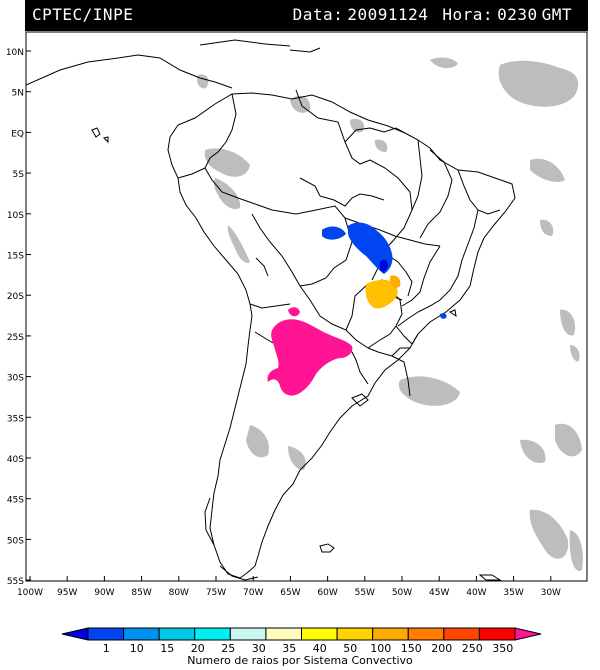 The image size is (600, 670). Describe the element at coordinates (320, 648) in the screenshot. I see `colorbar-tick-label: 40` at that location.